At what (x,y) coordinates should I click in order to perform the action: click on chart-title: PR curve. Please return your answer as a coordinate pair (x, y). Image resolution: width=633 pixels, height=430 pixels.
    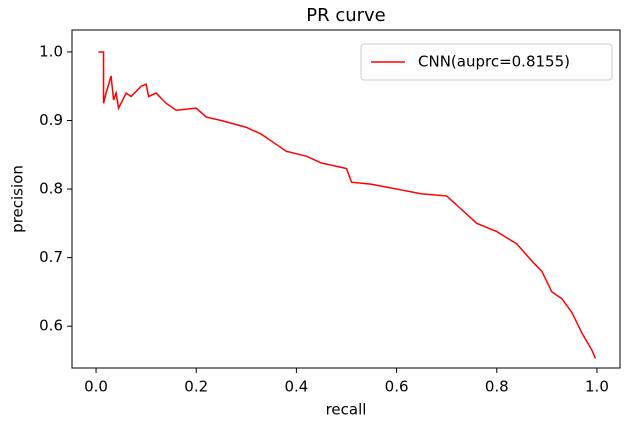
    Looking at the image, I should click on (346, 15).